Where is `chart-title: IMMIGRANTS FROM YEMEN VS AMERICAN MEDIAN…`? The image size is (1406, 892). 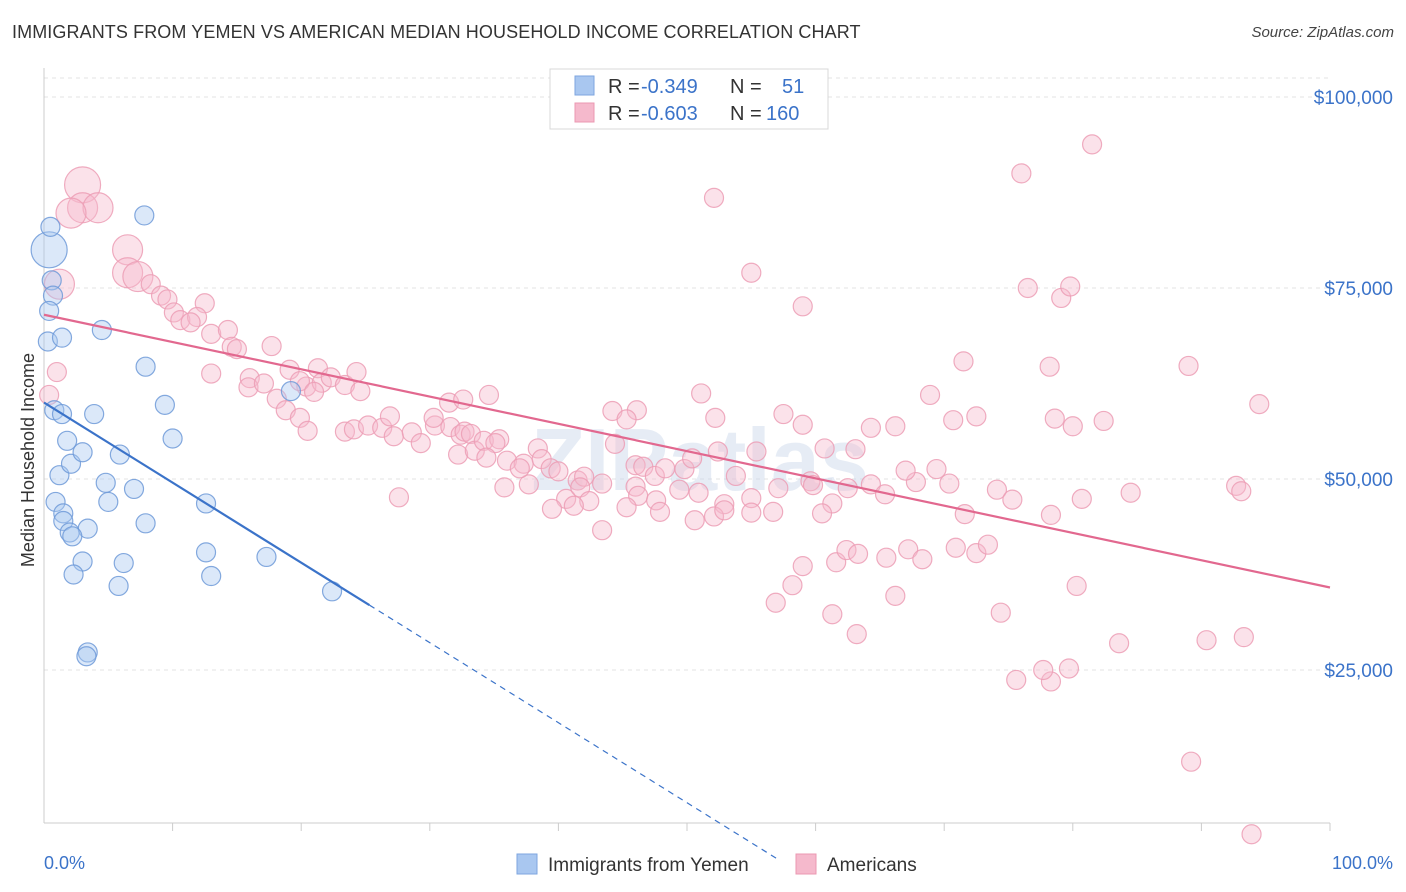
chart-title: IMMIGRANTS FROM YEMEN VS AMERICAN MEDIAN… is located at coordinates (436, 32).